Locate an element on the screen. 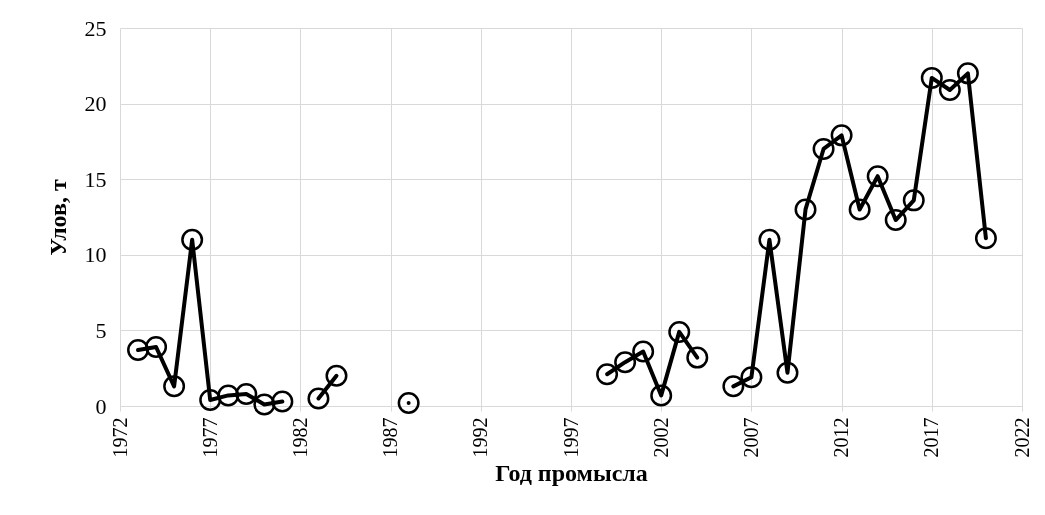 The height and width of the screenshot is (515, 1045). y-tick-label: 10 is located at coordinates (95, 255).